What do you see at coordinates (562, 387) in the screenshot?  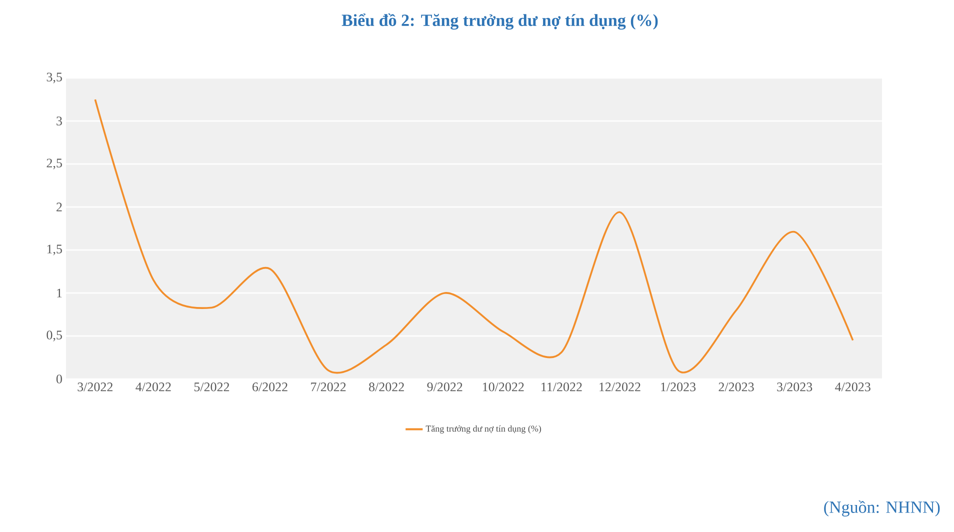 I see `x-tick-label: 11/2022` at bounding box center [562, 387].